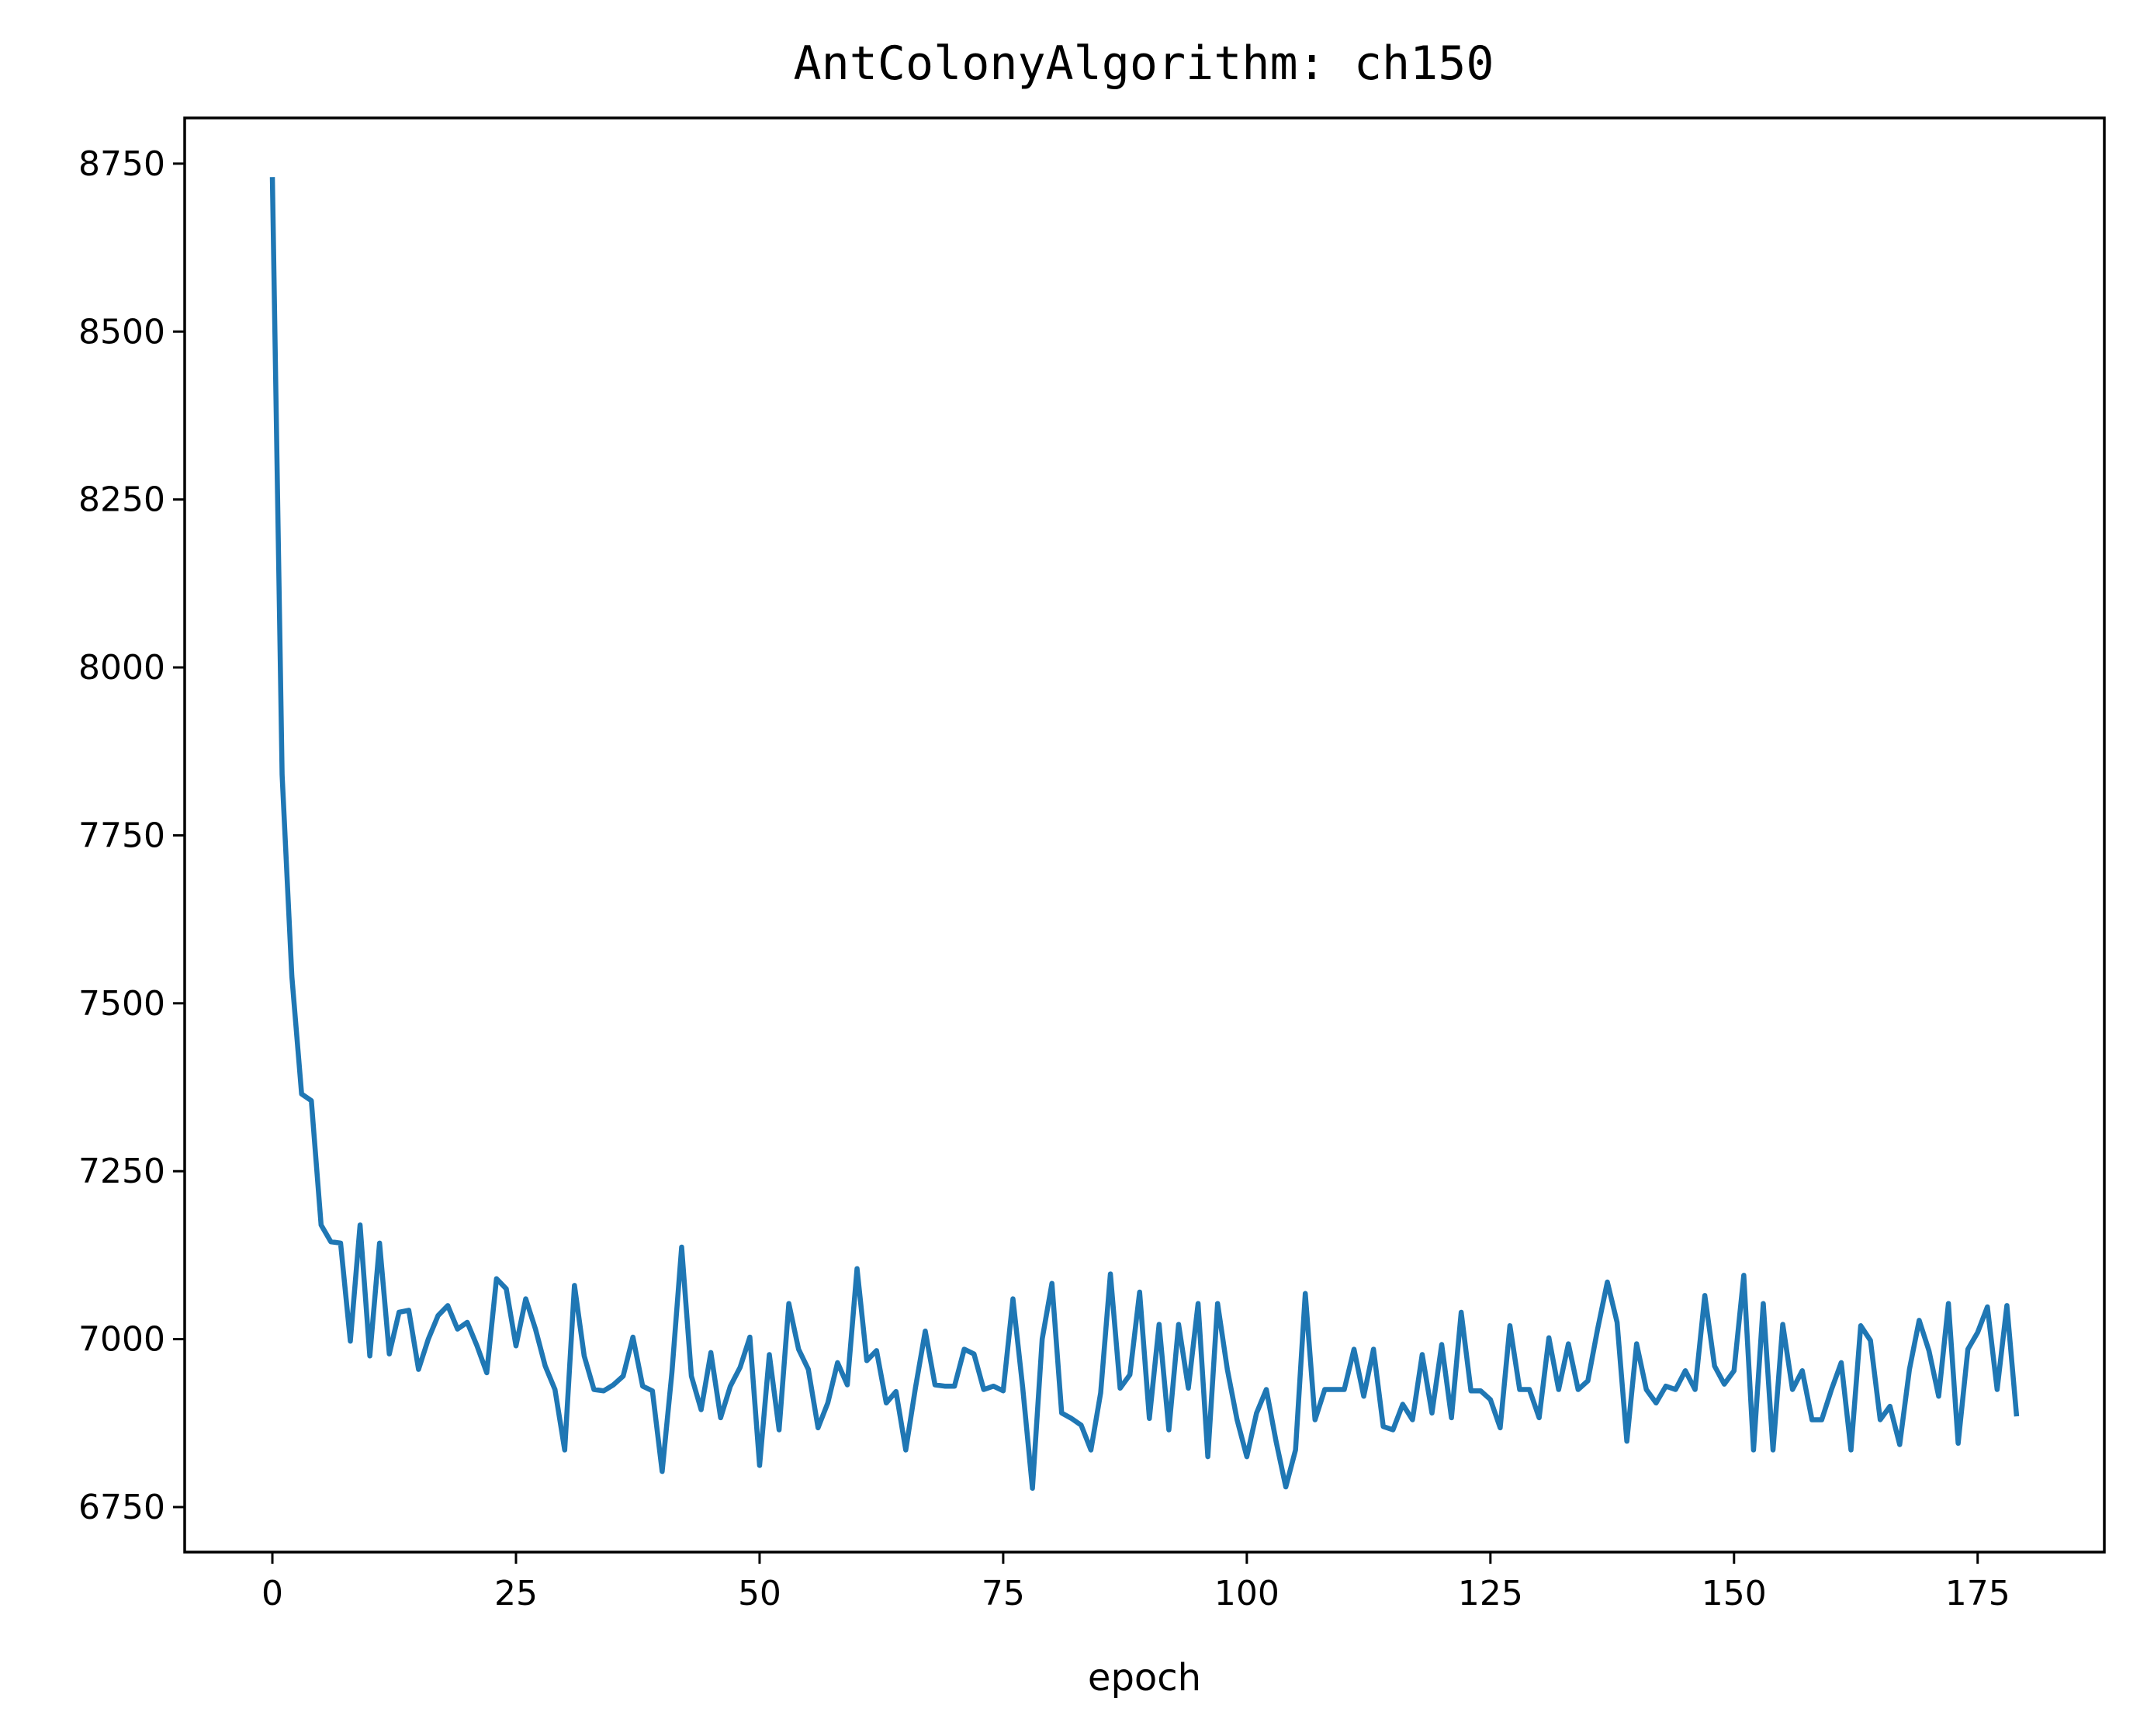 The width and height of the screenshot is (2147, 1736). Describe the element at coordinates (121, 1171) in the screenshot. I see `y-tick-label: 7250` at that location.